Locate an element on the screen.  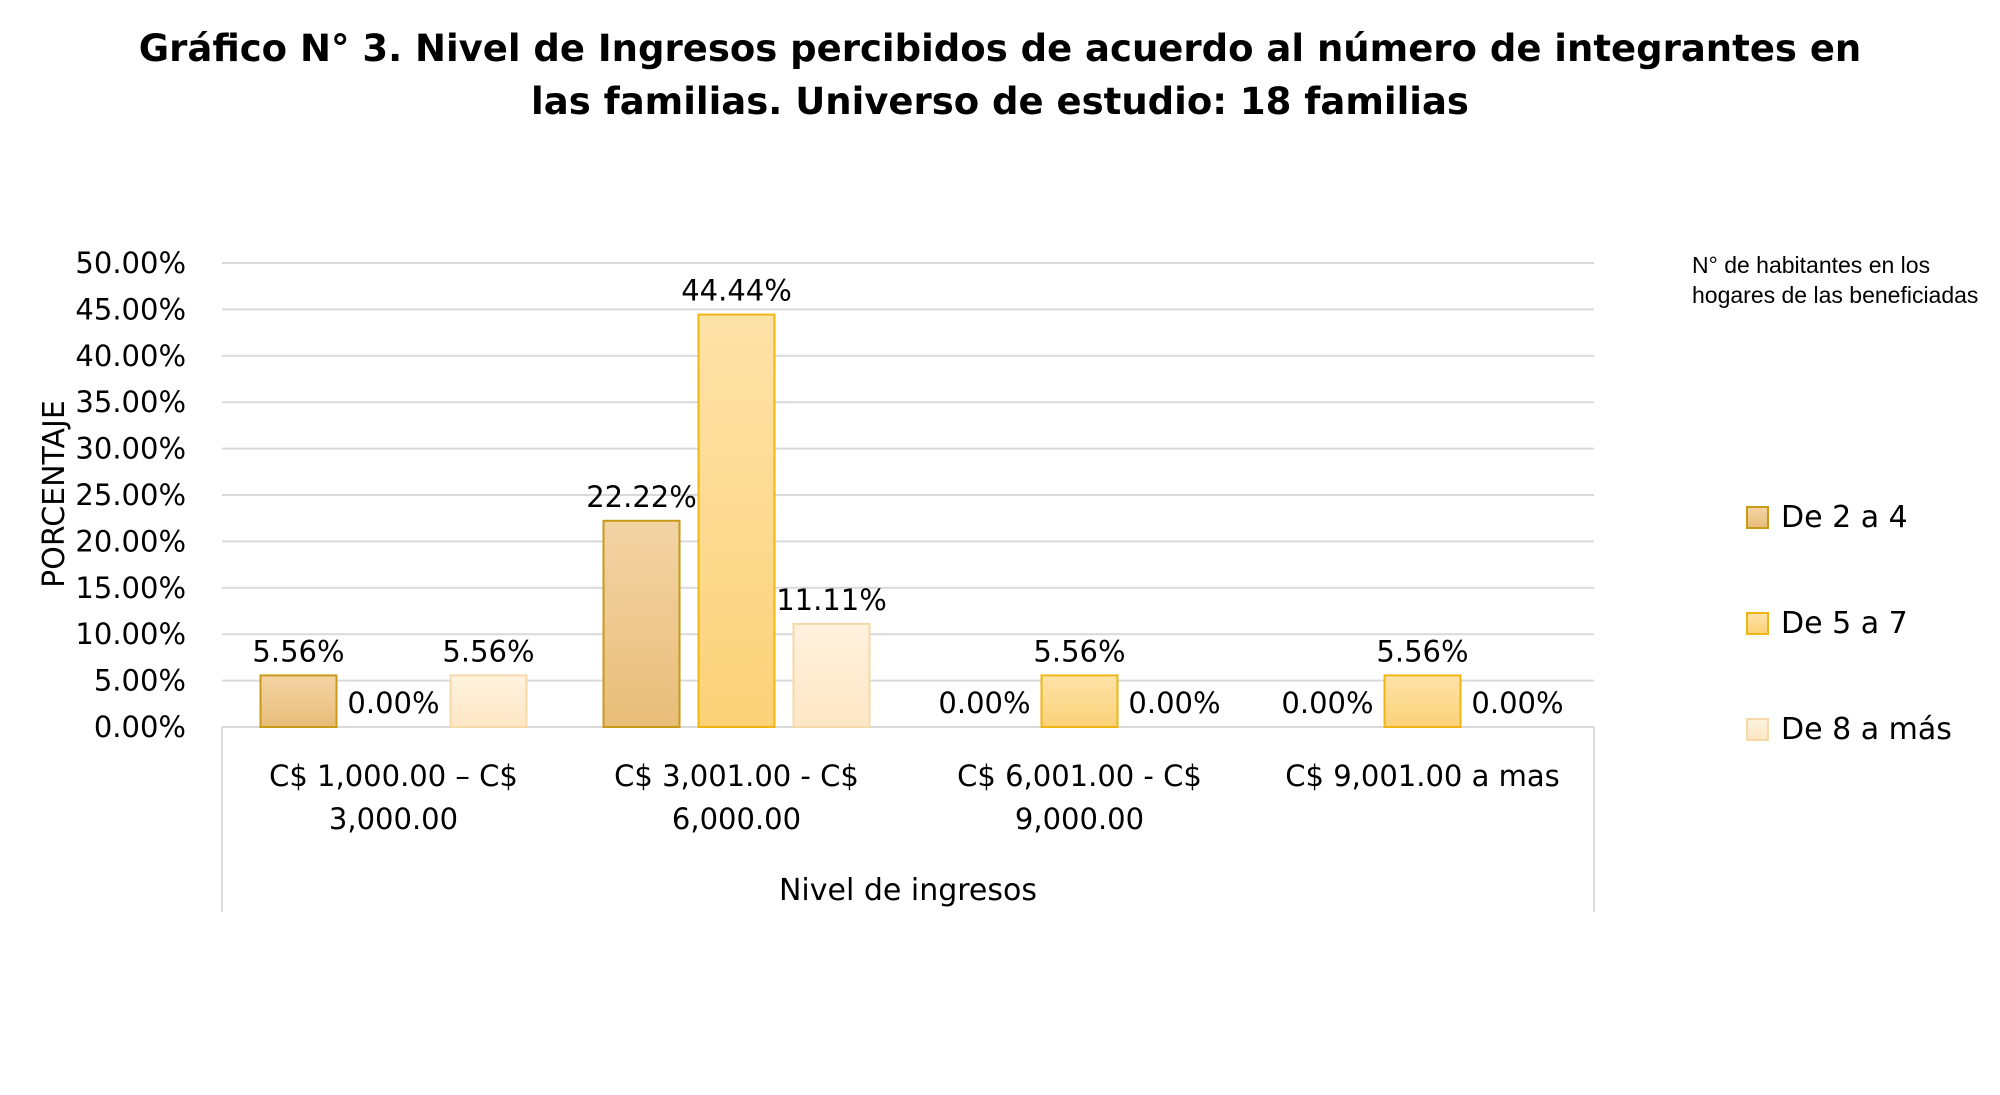
y-tick-label: 45.00% is located at coordinates (130, 309).